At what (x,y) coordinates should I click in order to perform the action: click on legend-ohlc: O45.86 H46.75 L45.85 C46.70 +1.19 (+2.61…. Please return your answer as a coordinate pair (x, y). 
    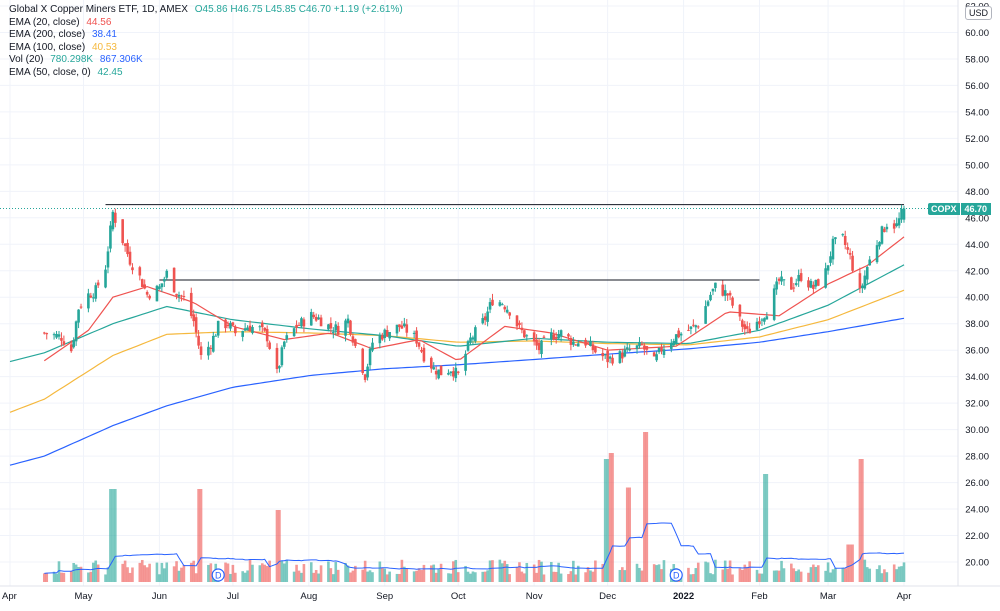
    Looking at the image, I should click on (298, 9).